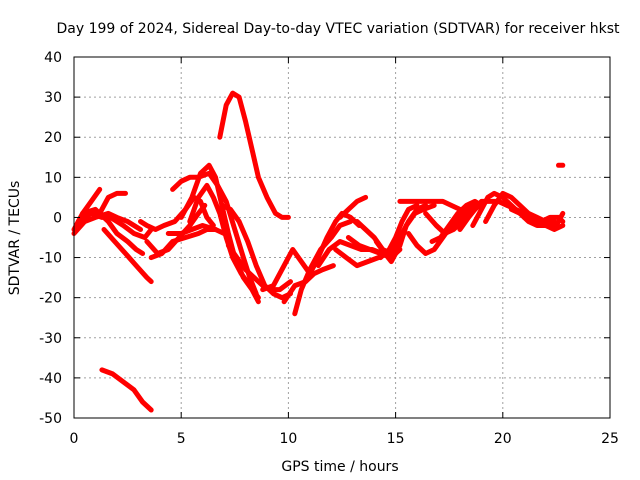 The height and width of the screenshot is (480, 640). Describe the element at coordinates (50, 299) in the screenshot. I see `y-tick-label: -20` at that location.